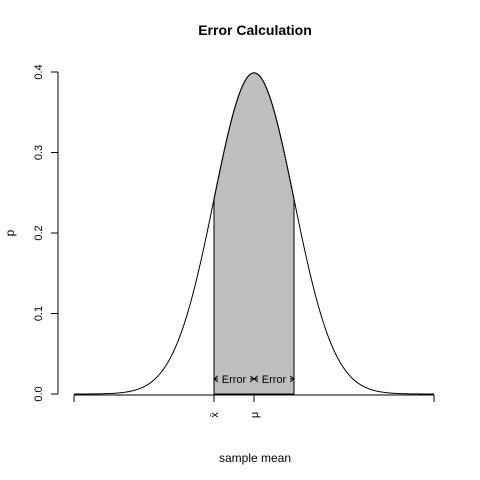  What do you see at coordinates (39, 313) in the screenshot?
I see `y-tick-label-1: 0.1` at bounding box center [39, 313].